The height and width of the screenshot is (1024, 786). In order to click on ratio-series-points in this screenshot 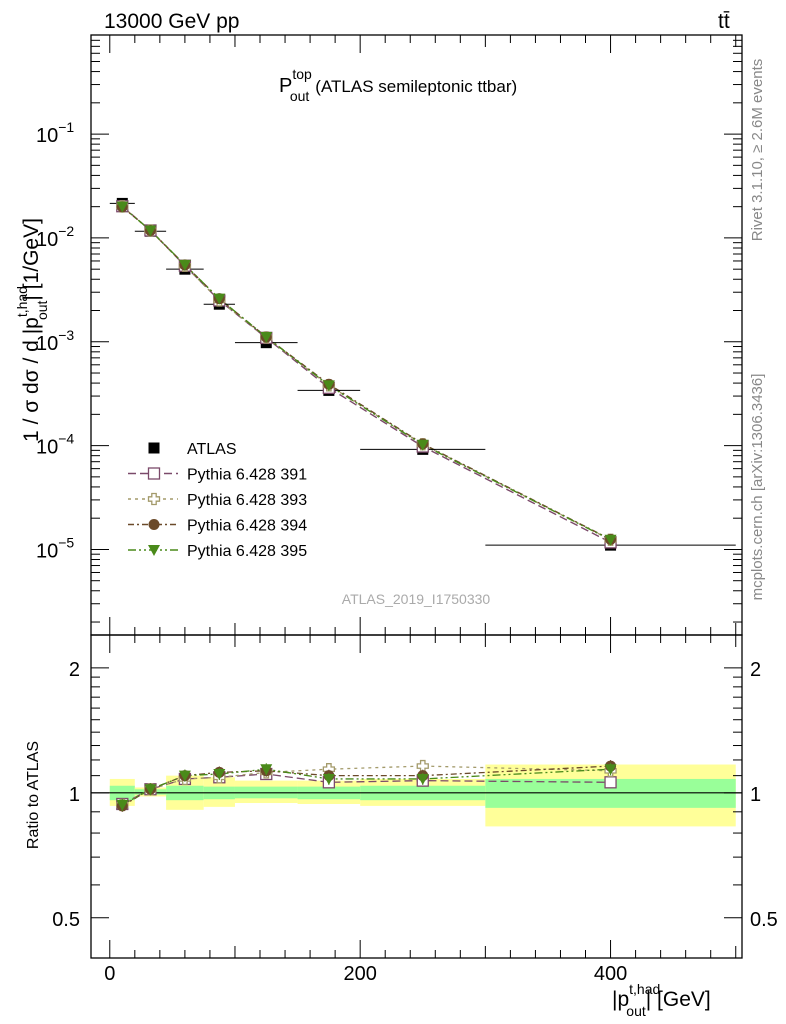, I will do `click(366, 785)`.